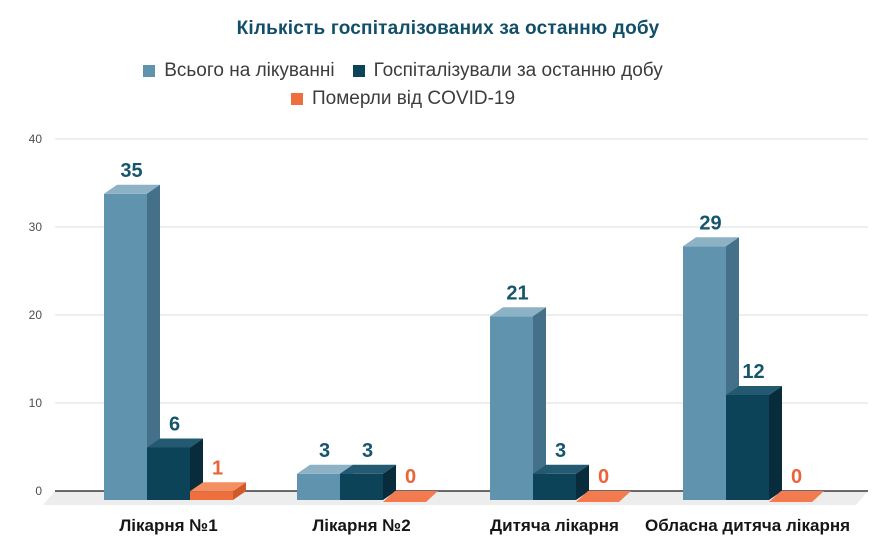 The image size is (896, 558). I want to click on bar-group-series0-cat0: 35, so click(132, 330).